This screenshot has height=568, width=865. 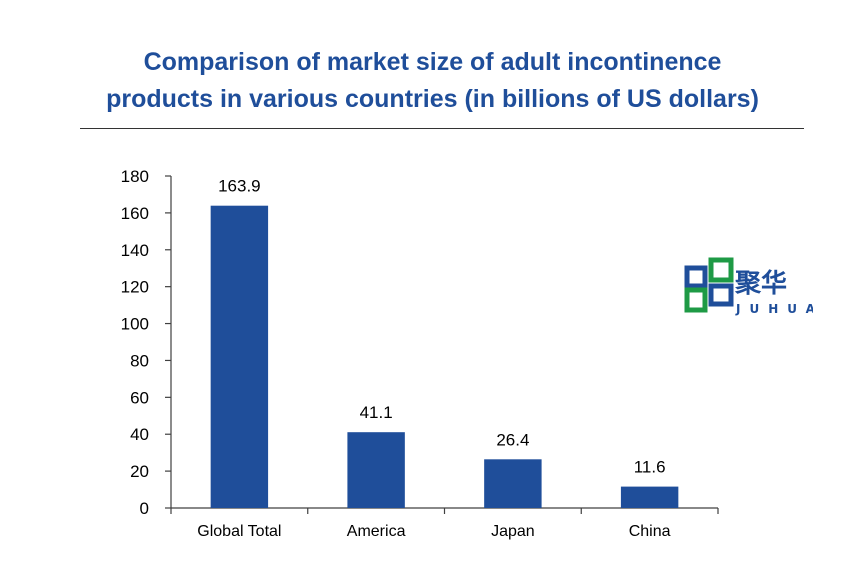 I want to click on y-tick-label: 100, so click(x=135, y=324).